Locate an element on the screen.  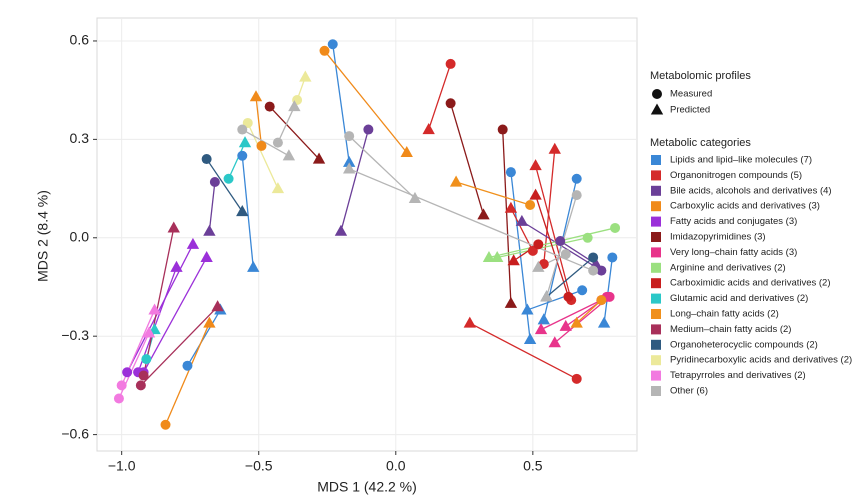
legend-label: Glutamic acid and derivatives (2) is located at coordinates (739, 298).